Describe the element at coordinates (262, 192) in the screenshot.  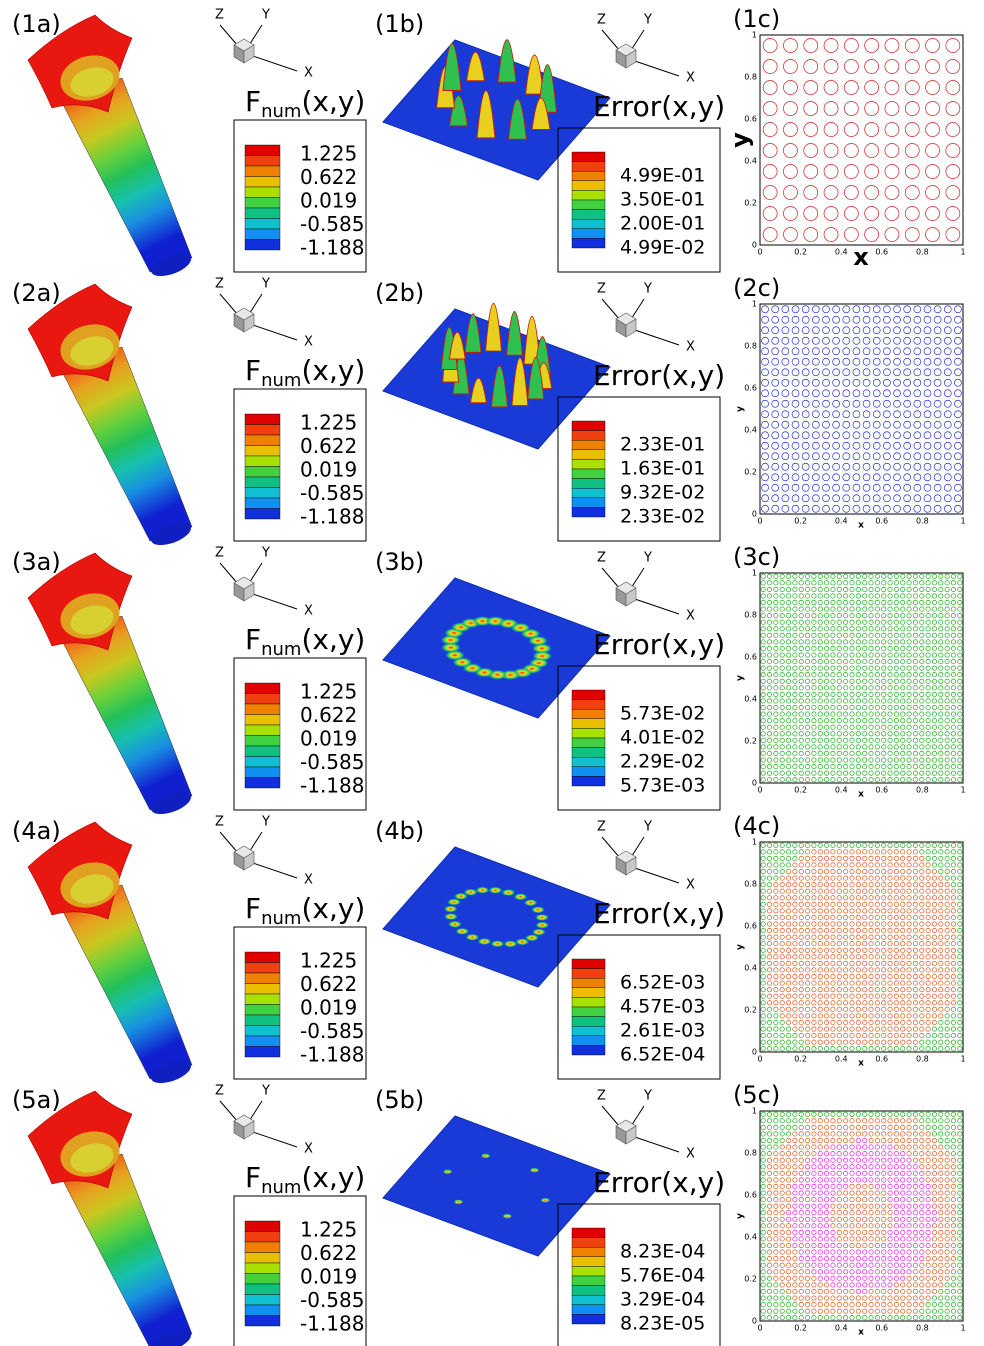
I see `color-band` at that location.